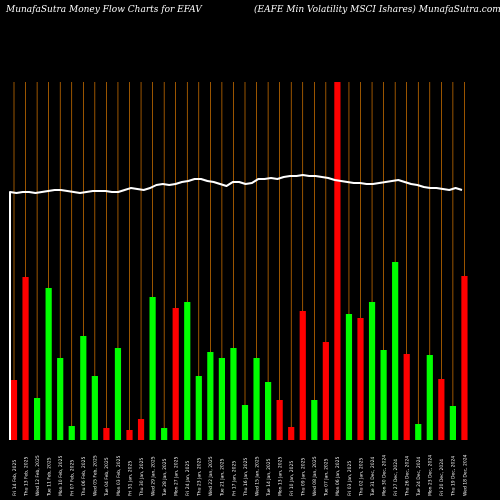 This screenshot has width=500, height=500. Describe the element at coordinates (304, 477) in the screenshot. I see `x-tick-label: Thu 09 Jan, 2025` at that location.